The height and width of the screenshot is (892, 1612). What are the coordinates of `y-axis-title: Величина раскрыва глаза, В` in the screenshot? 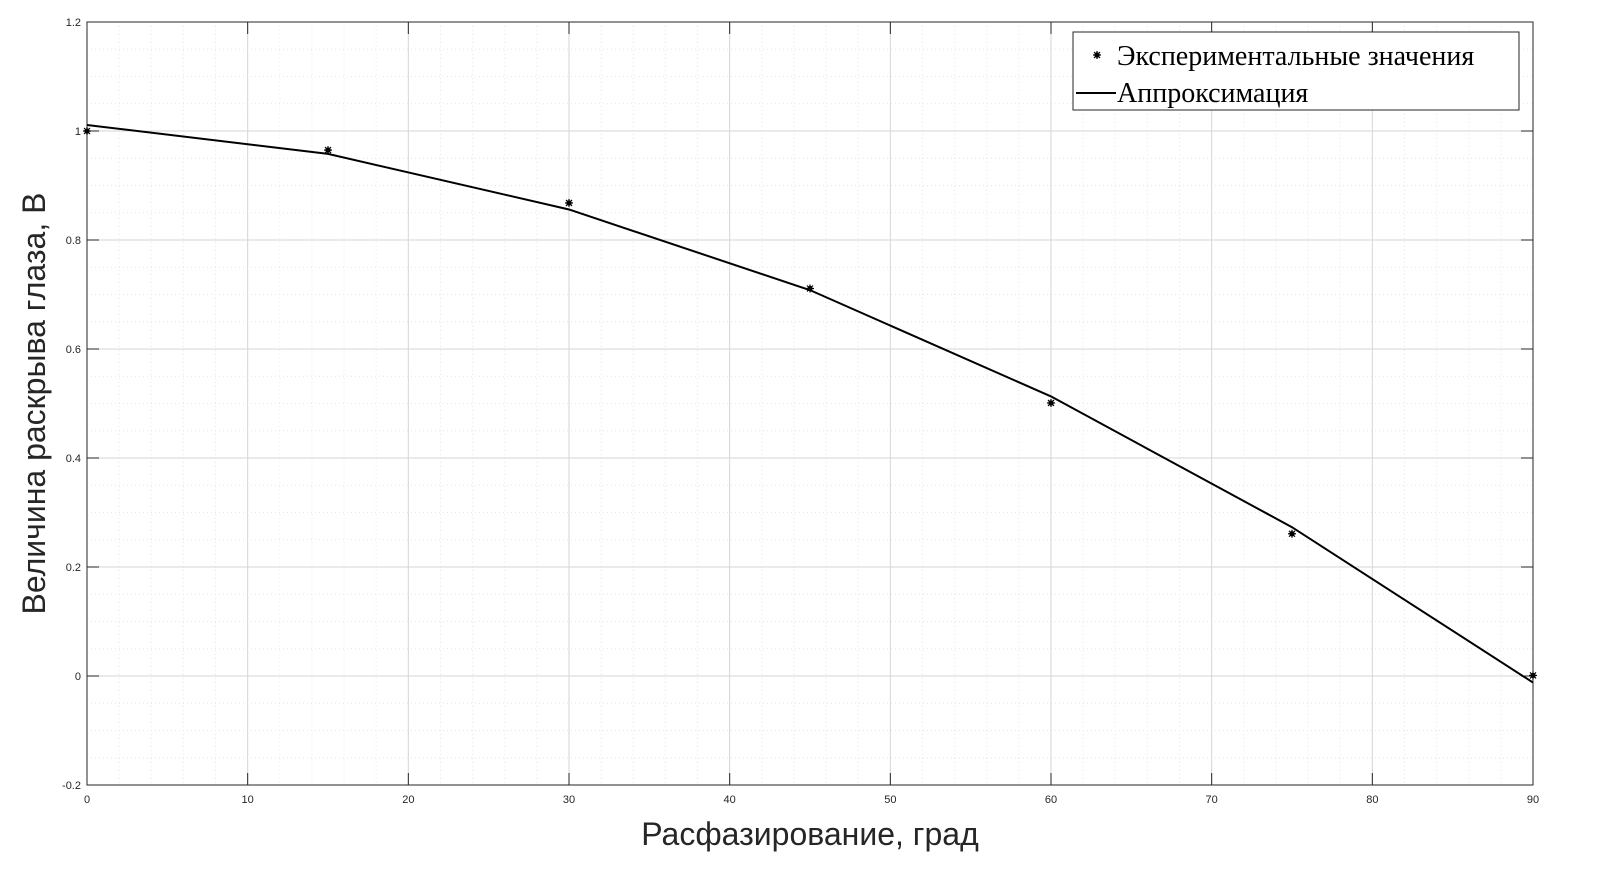 It's located at (34, 404).